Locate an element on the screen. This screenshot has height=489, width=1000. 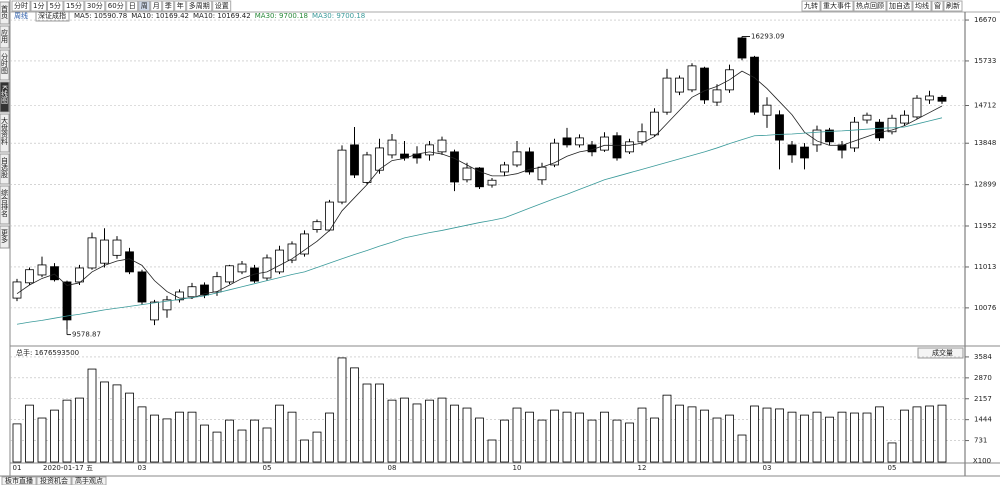
y-tick-label: 11013 is located at coordinates (985, 267).